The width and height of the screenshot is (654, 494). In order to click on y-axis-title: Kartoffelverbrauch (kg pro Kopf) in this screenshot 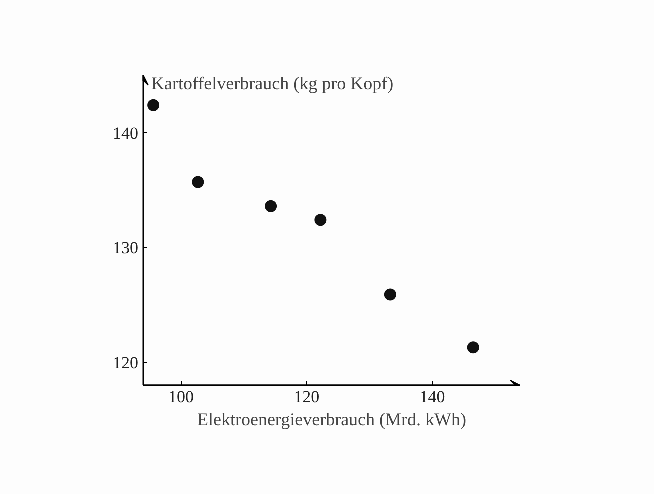, I will do `click(273, 84)`.